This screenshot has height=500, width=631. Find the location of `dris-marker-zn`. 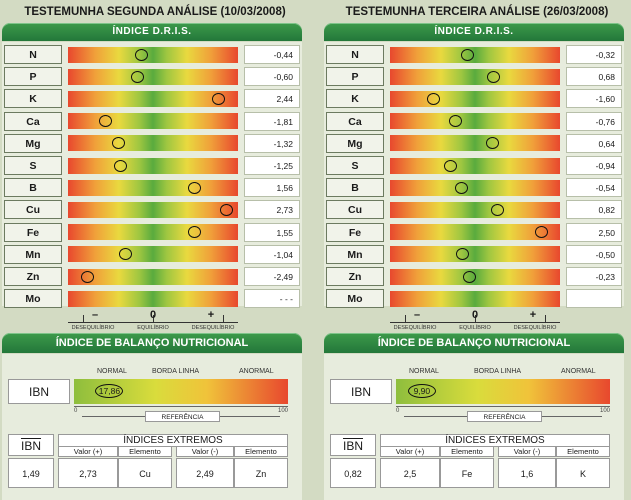

dris-marker-zn is located at coordinates (87, 276).